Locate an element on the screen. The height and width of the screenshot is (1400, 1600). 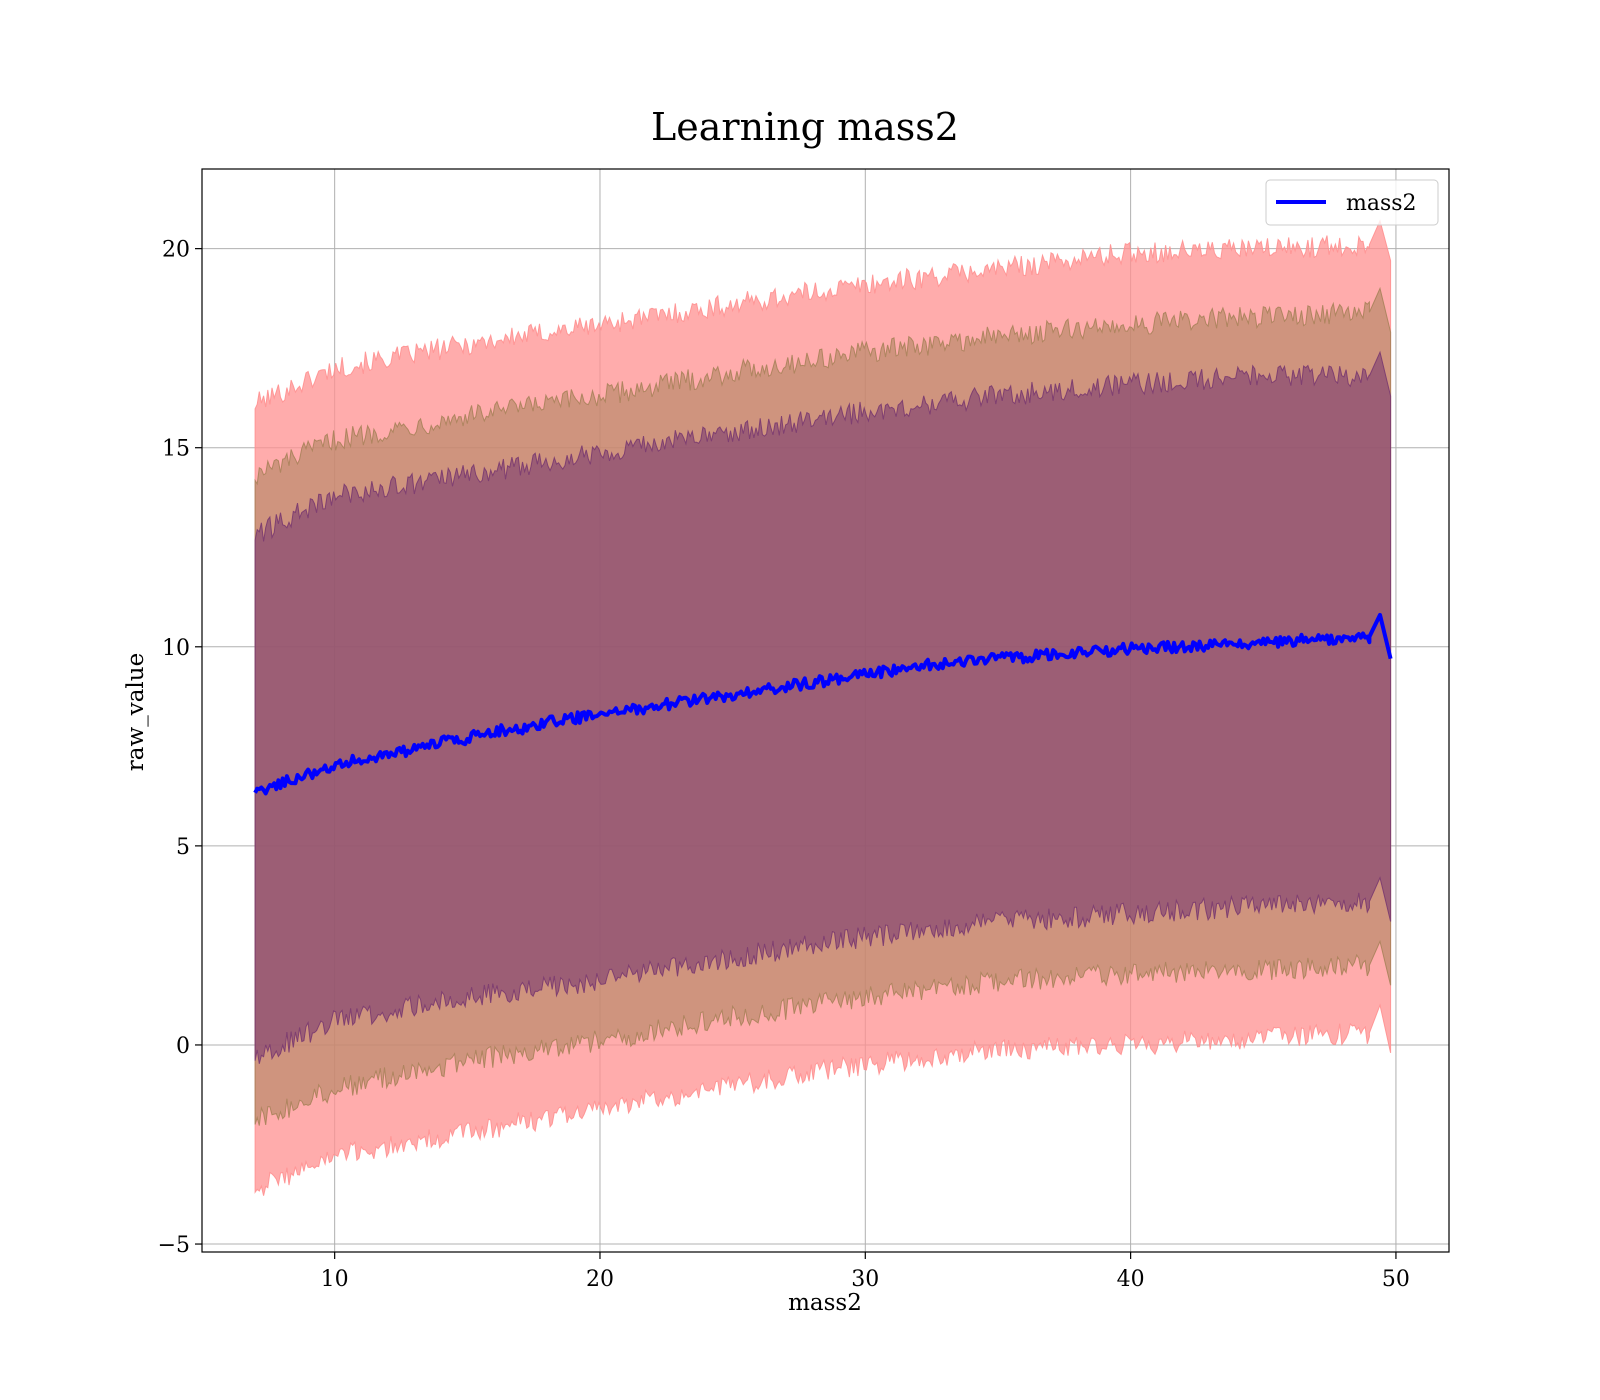
x-tick-label: 40 is located at coordinates (1131, 1279).